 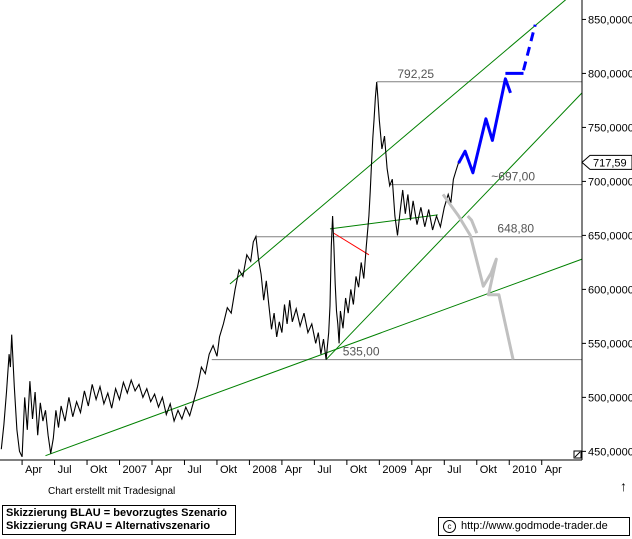 I want to click on short-trendline, so click(x=383, y=222).